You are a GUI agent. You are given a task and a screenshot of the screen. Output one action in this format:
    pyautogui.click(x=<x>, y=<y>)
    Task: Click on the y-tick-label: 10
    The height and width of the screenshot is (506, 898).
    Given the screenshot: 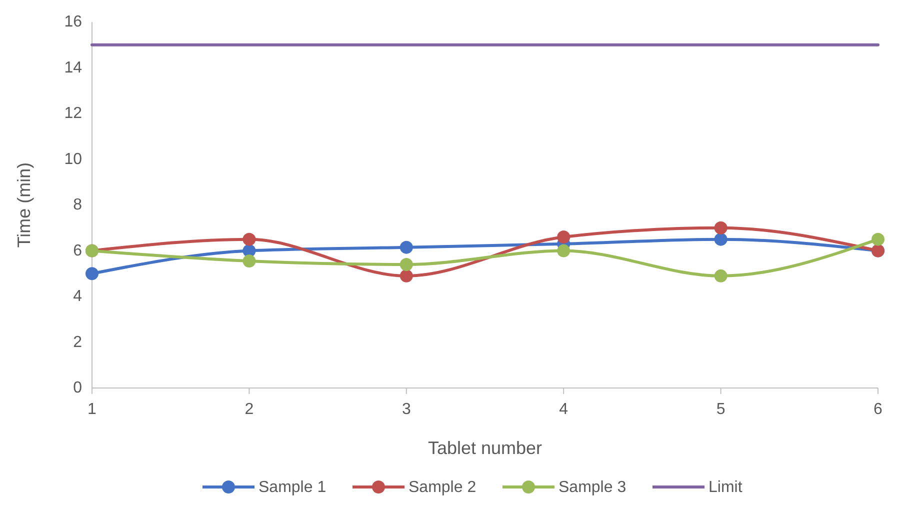 What is the action you would take?
    pyautogui.click(x=73, y=159)
    